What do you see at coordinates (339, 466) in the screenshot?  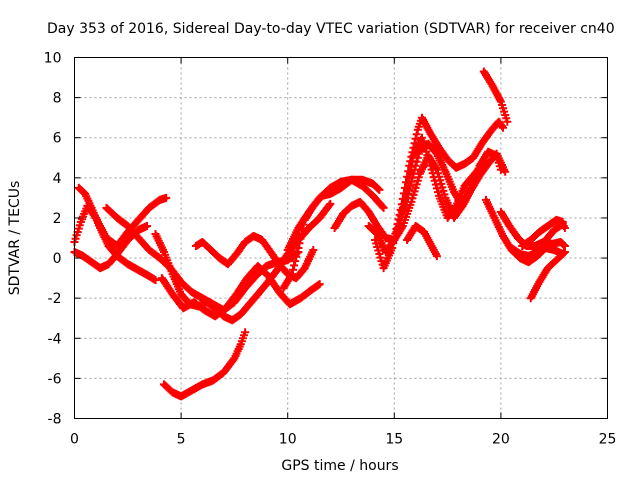 I see `x-axis-label: GPS time / hours` at bounding box center [339, 466].